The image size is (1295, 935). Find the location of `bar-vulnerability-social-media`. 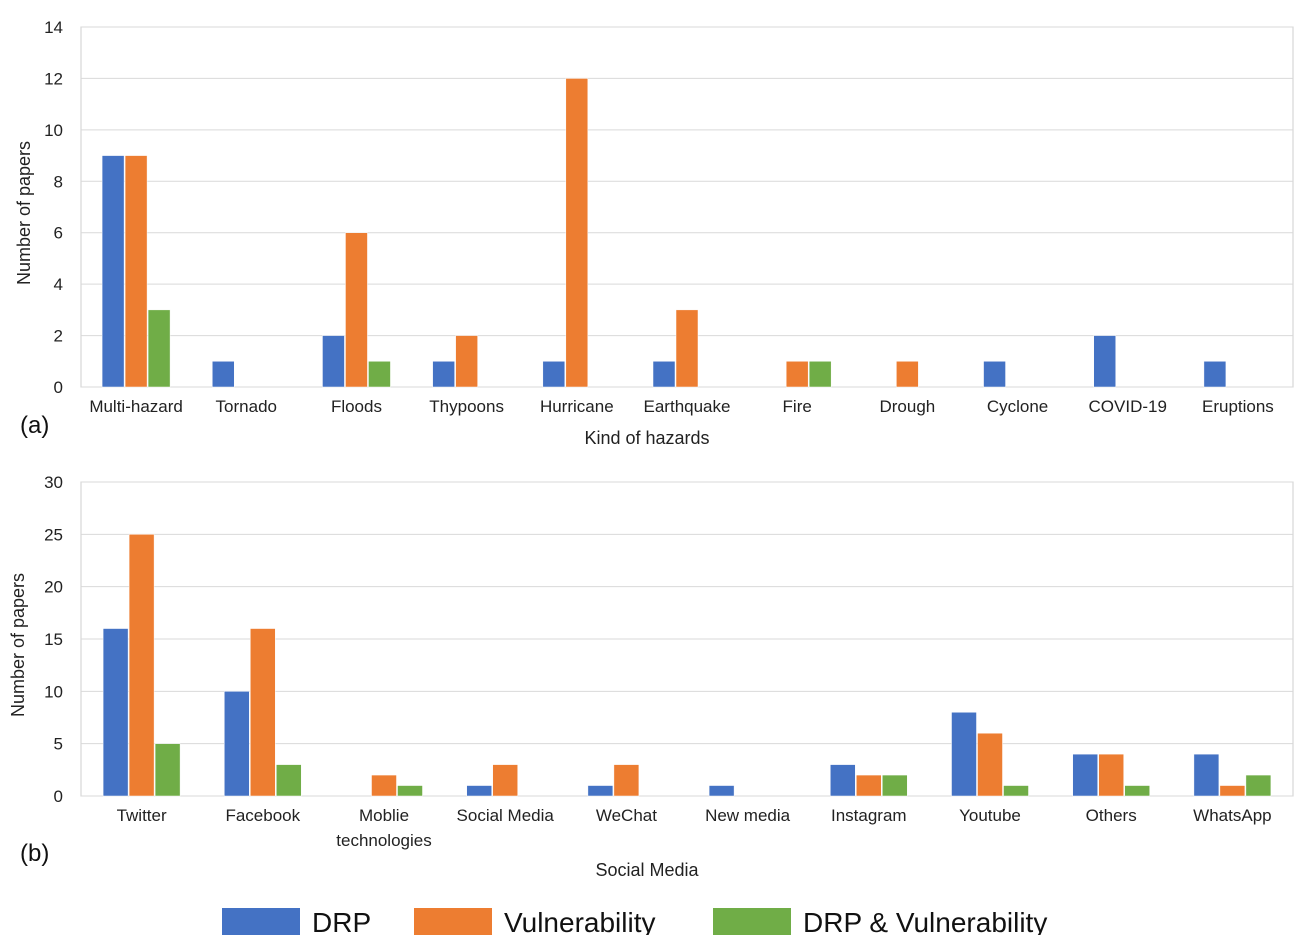

bar-vulnerability-social-media is located at coordinates (505, 780).